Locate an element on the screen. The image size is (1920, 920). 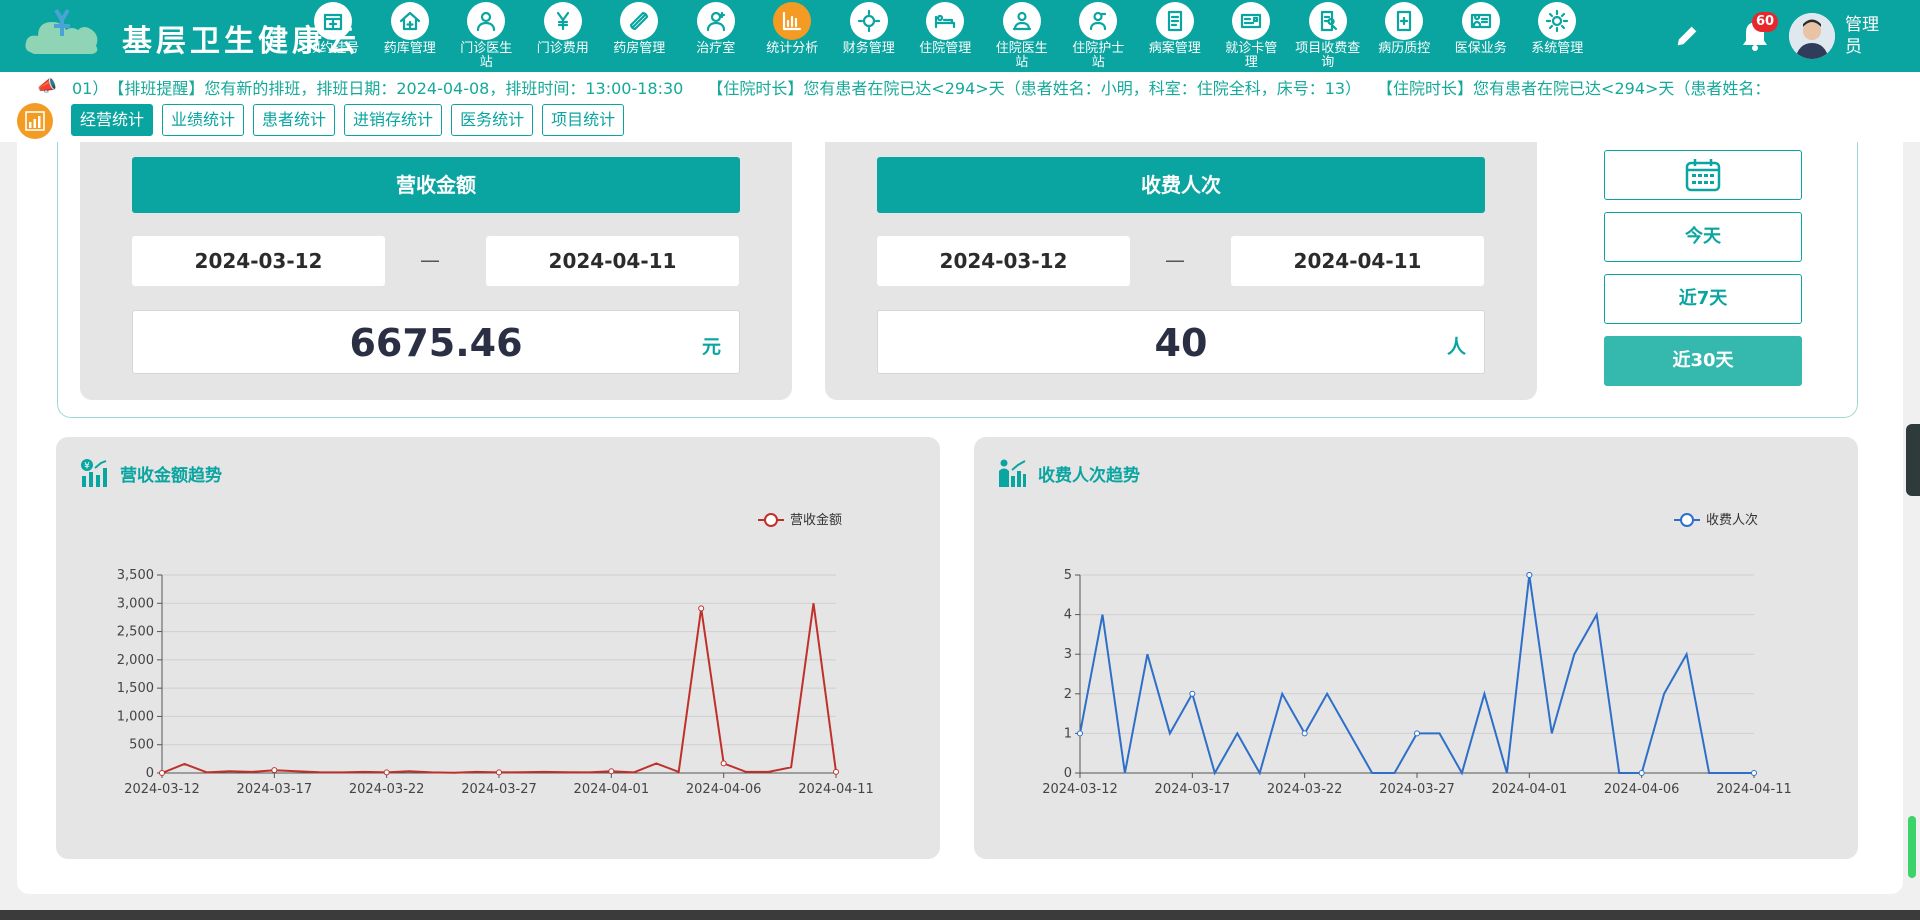
nav-item-1: 预约挂号 is located at coordinates (333, 36).